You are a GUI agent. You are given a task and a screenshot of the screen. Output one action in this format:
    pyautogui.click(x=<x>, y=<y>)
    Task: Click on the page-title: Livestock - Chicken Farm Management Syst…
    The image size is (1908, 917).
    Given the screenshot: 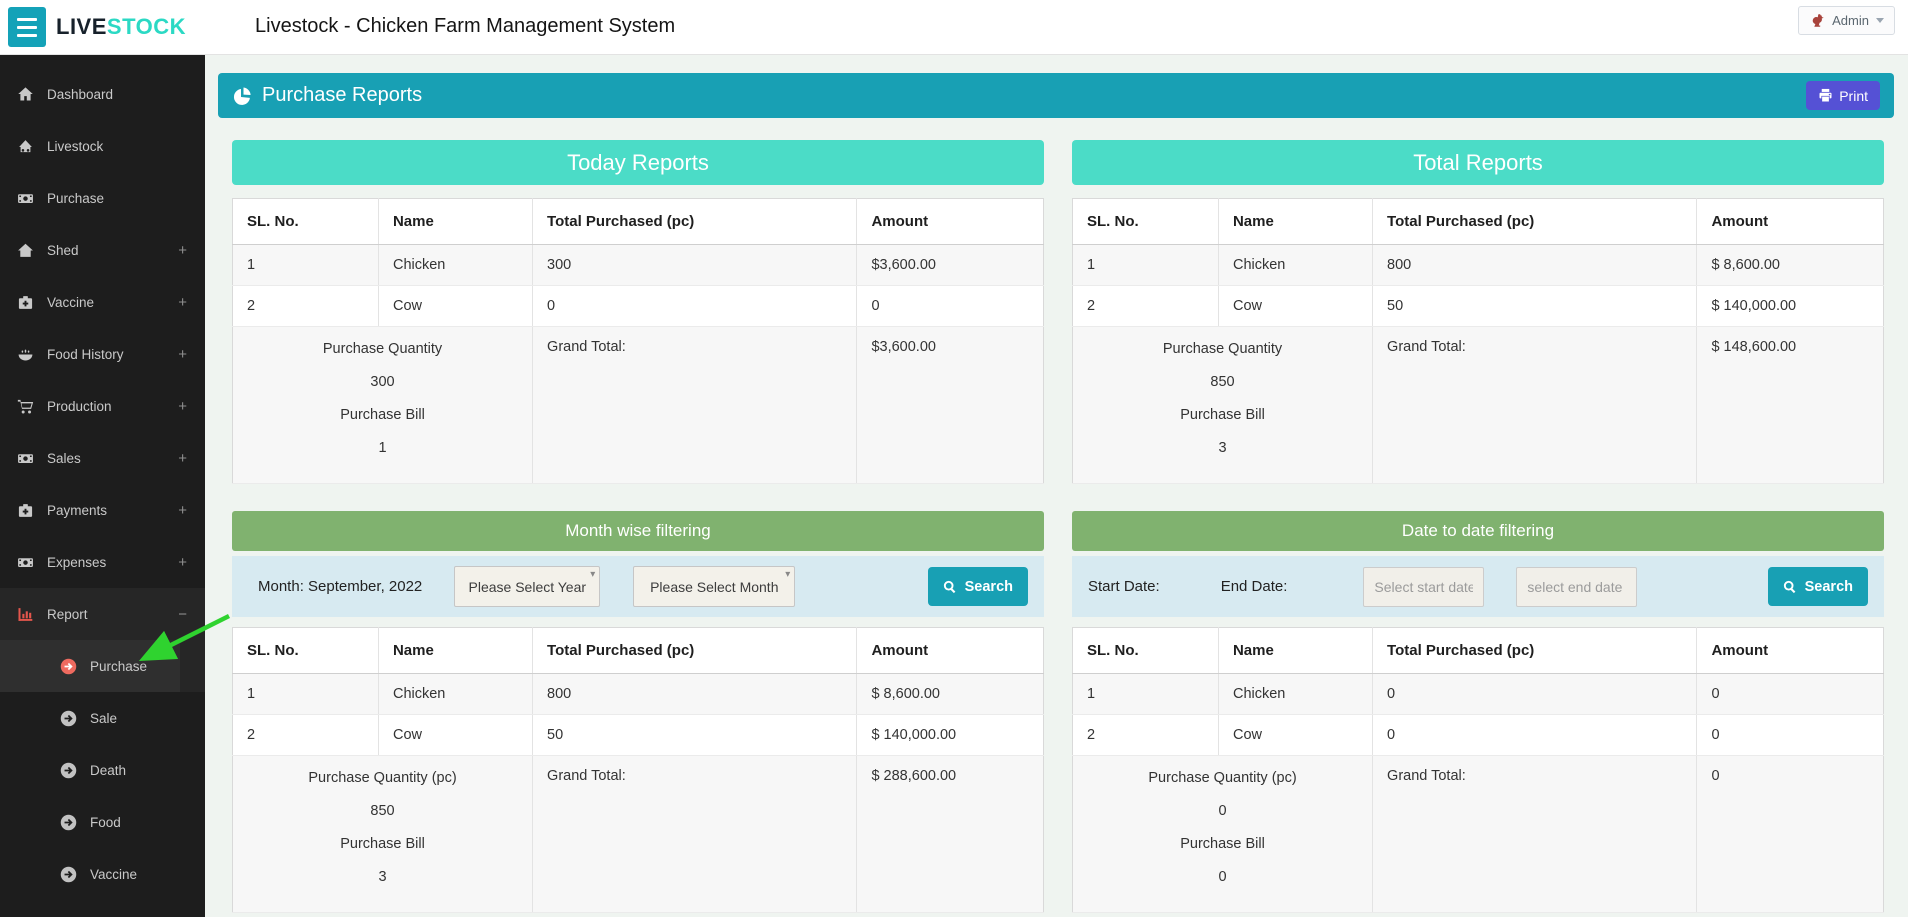 What is the action you would take?
    pyautogui.click(x=465, y=26)
    